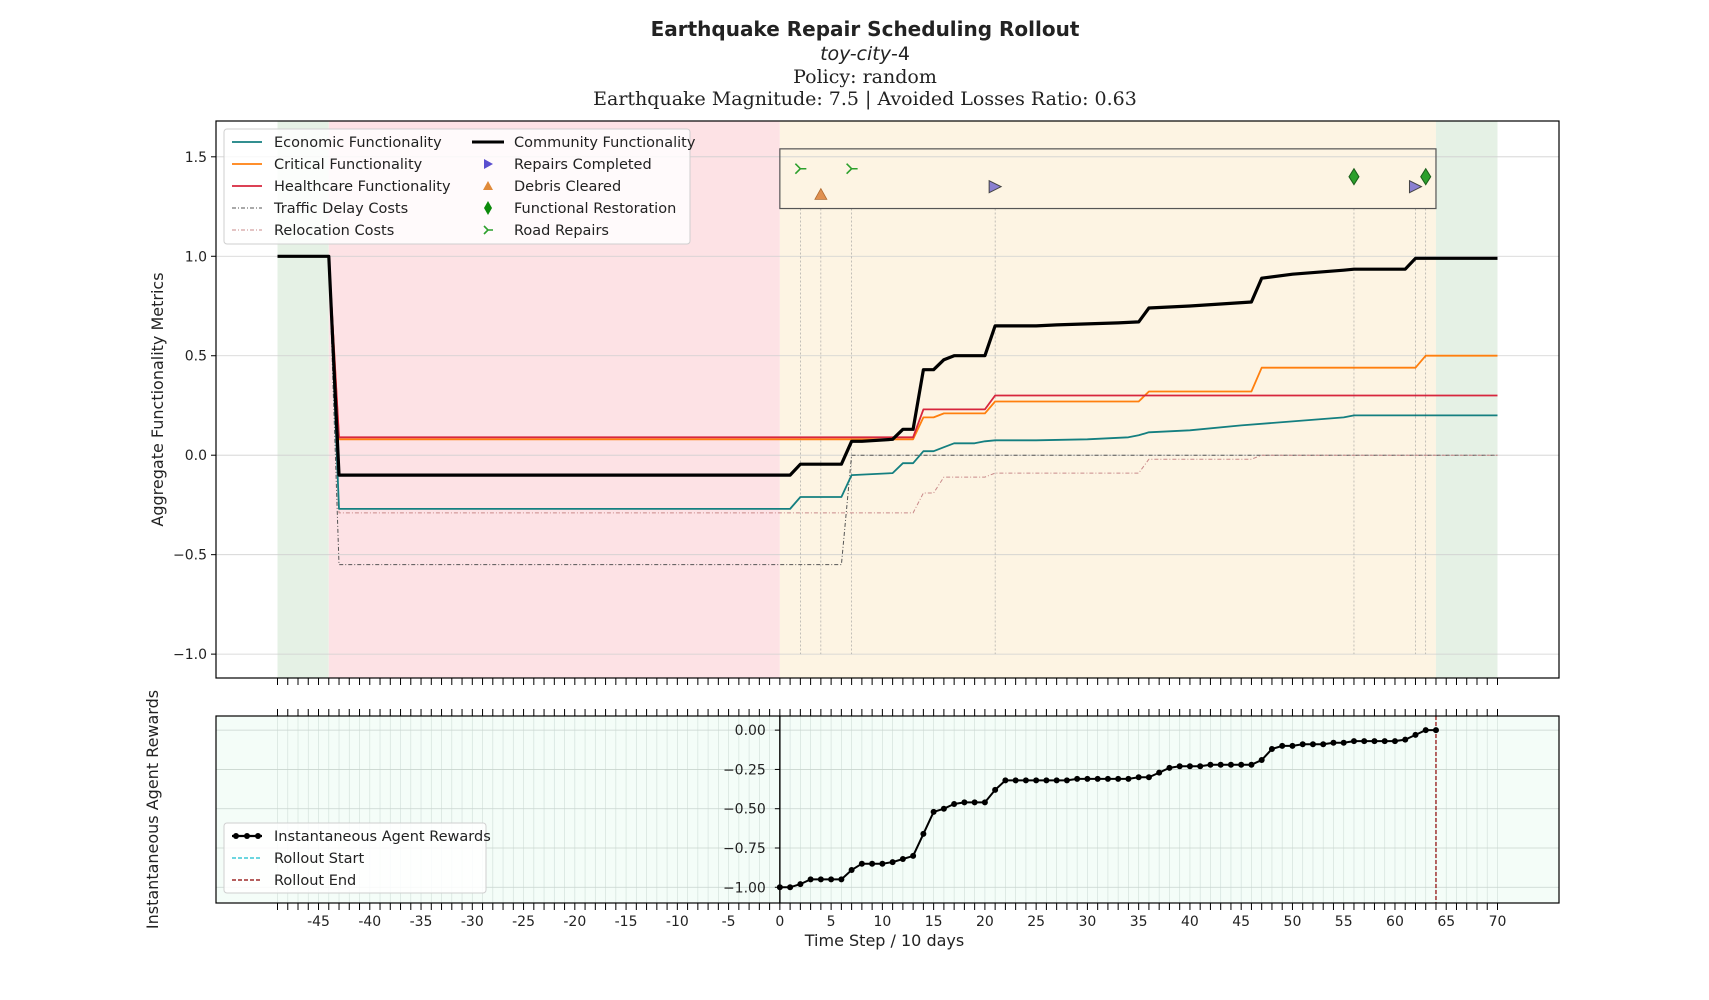  Describe the element at coordinates (934, 922) in the screenshot. I see `xtick-label-12: 15` at that location.